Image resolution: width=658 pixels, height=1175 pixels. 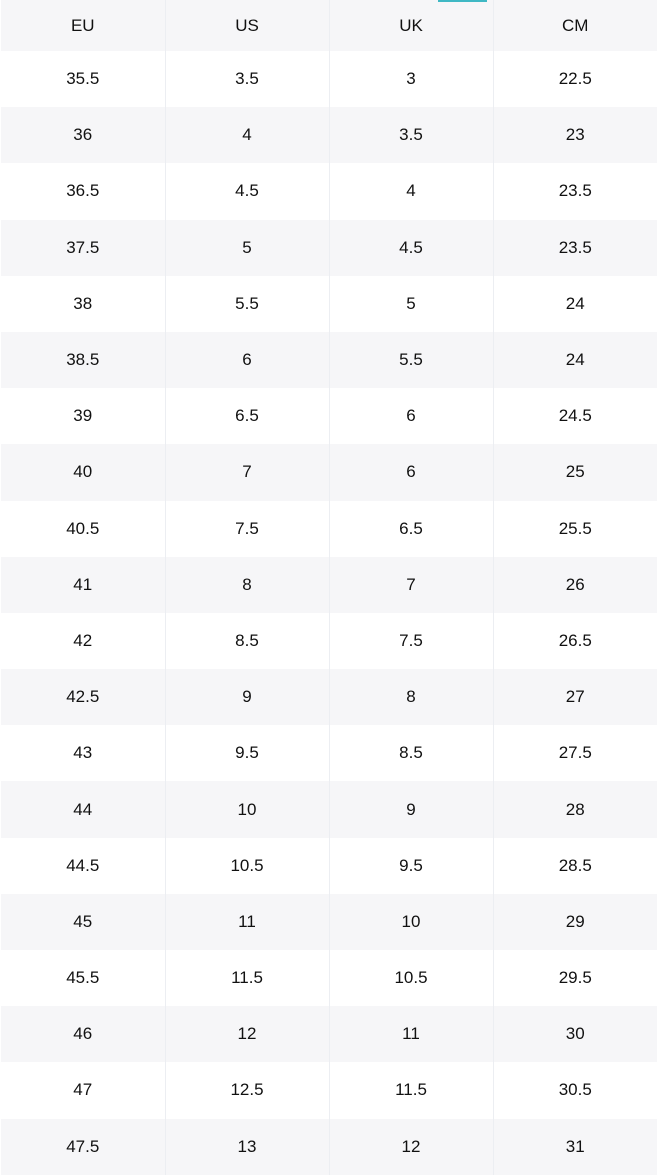 What do you see at coordinates (575, 135) in the screenshot?
I see `cell-cm: 23` at bounding box center [575, 135].